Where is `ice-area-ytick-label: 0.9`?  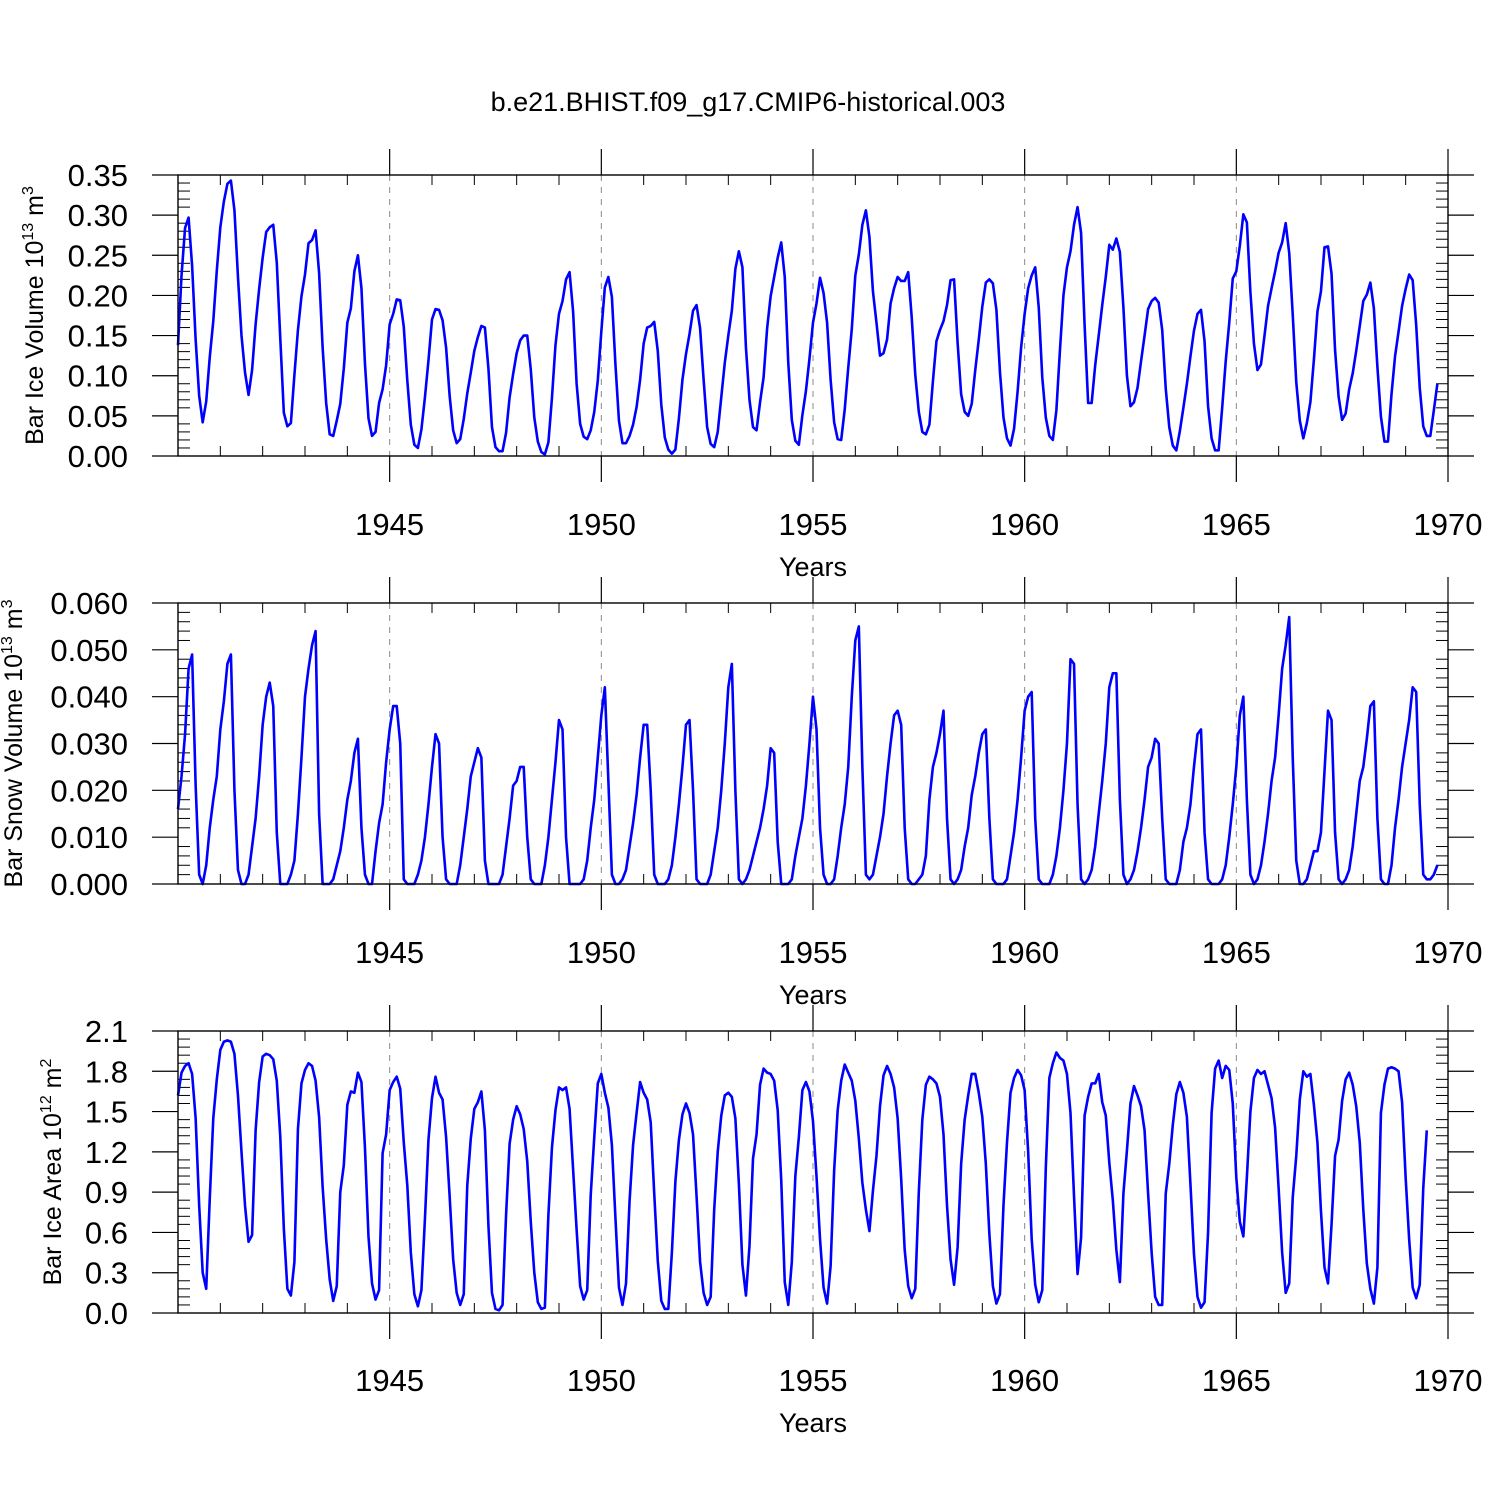
ice-area-ytick-label: 0.9 is located at coordinates (106, 1192).